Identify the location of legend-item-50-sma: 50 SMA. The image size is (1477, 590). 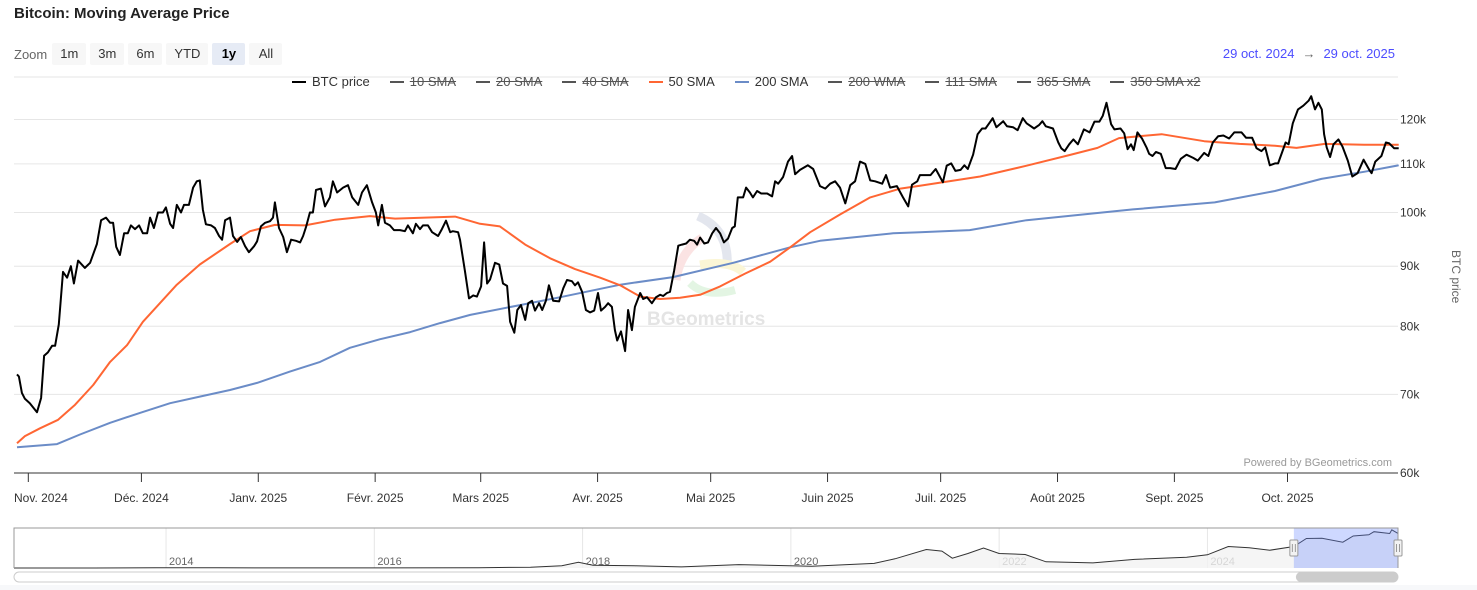
(681, 81).